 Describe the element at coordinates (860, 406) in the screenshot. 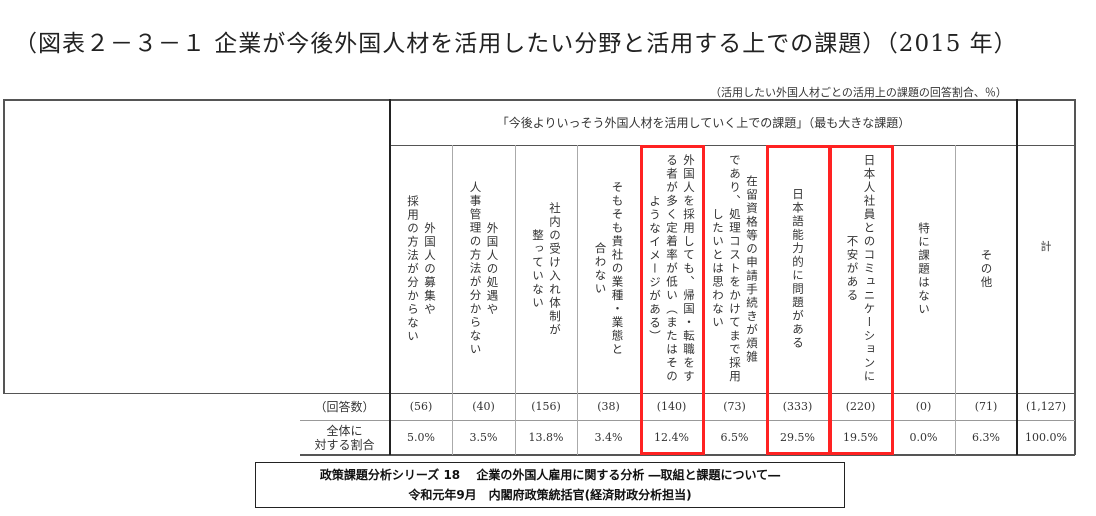

I see `table-cell: (220)` at that location.